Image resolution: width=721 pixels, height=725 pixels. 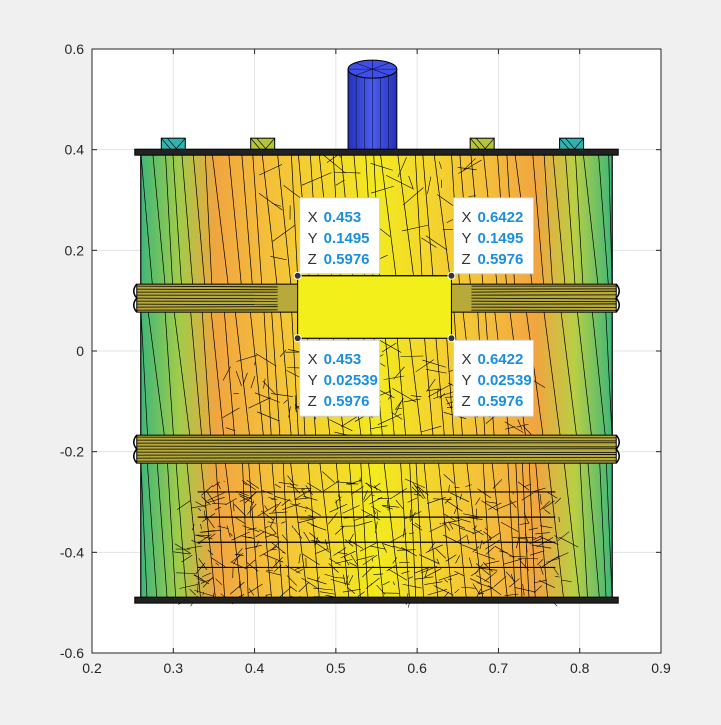 I want to click on x-tick-label: 0.8, so click(x=580, y=668).